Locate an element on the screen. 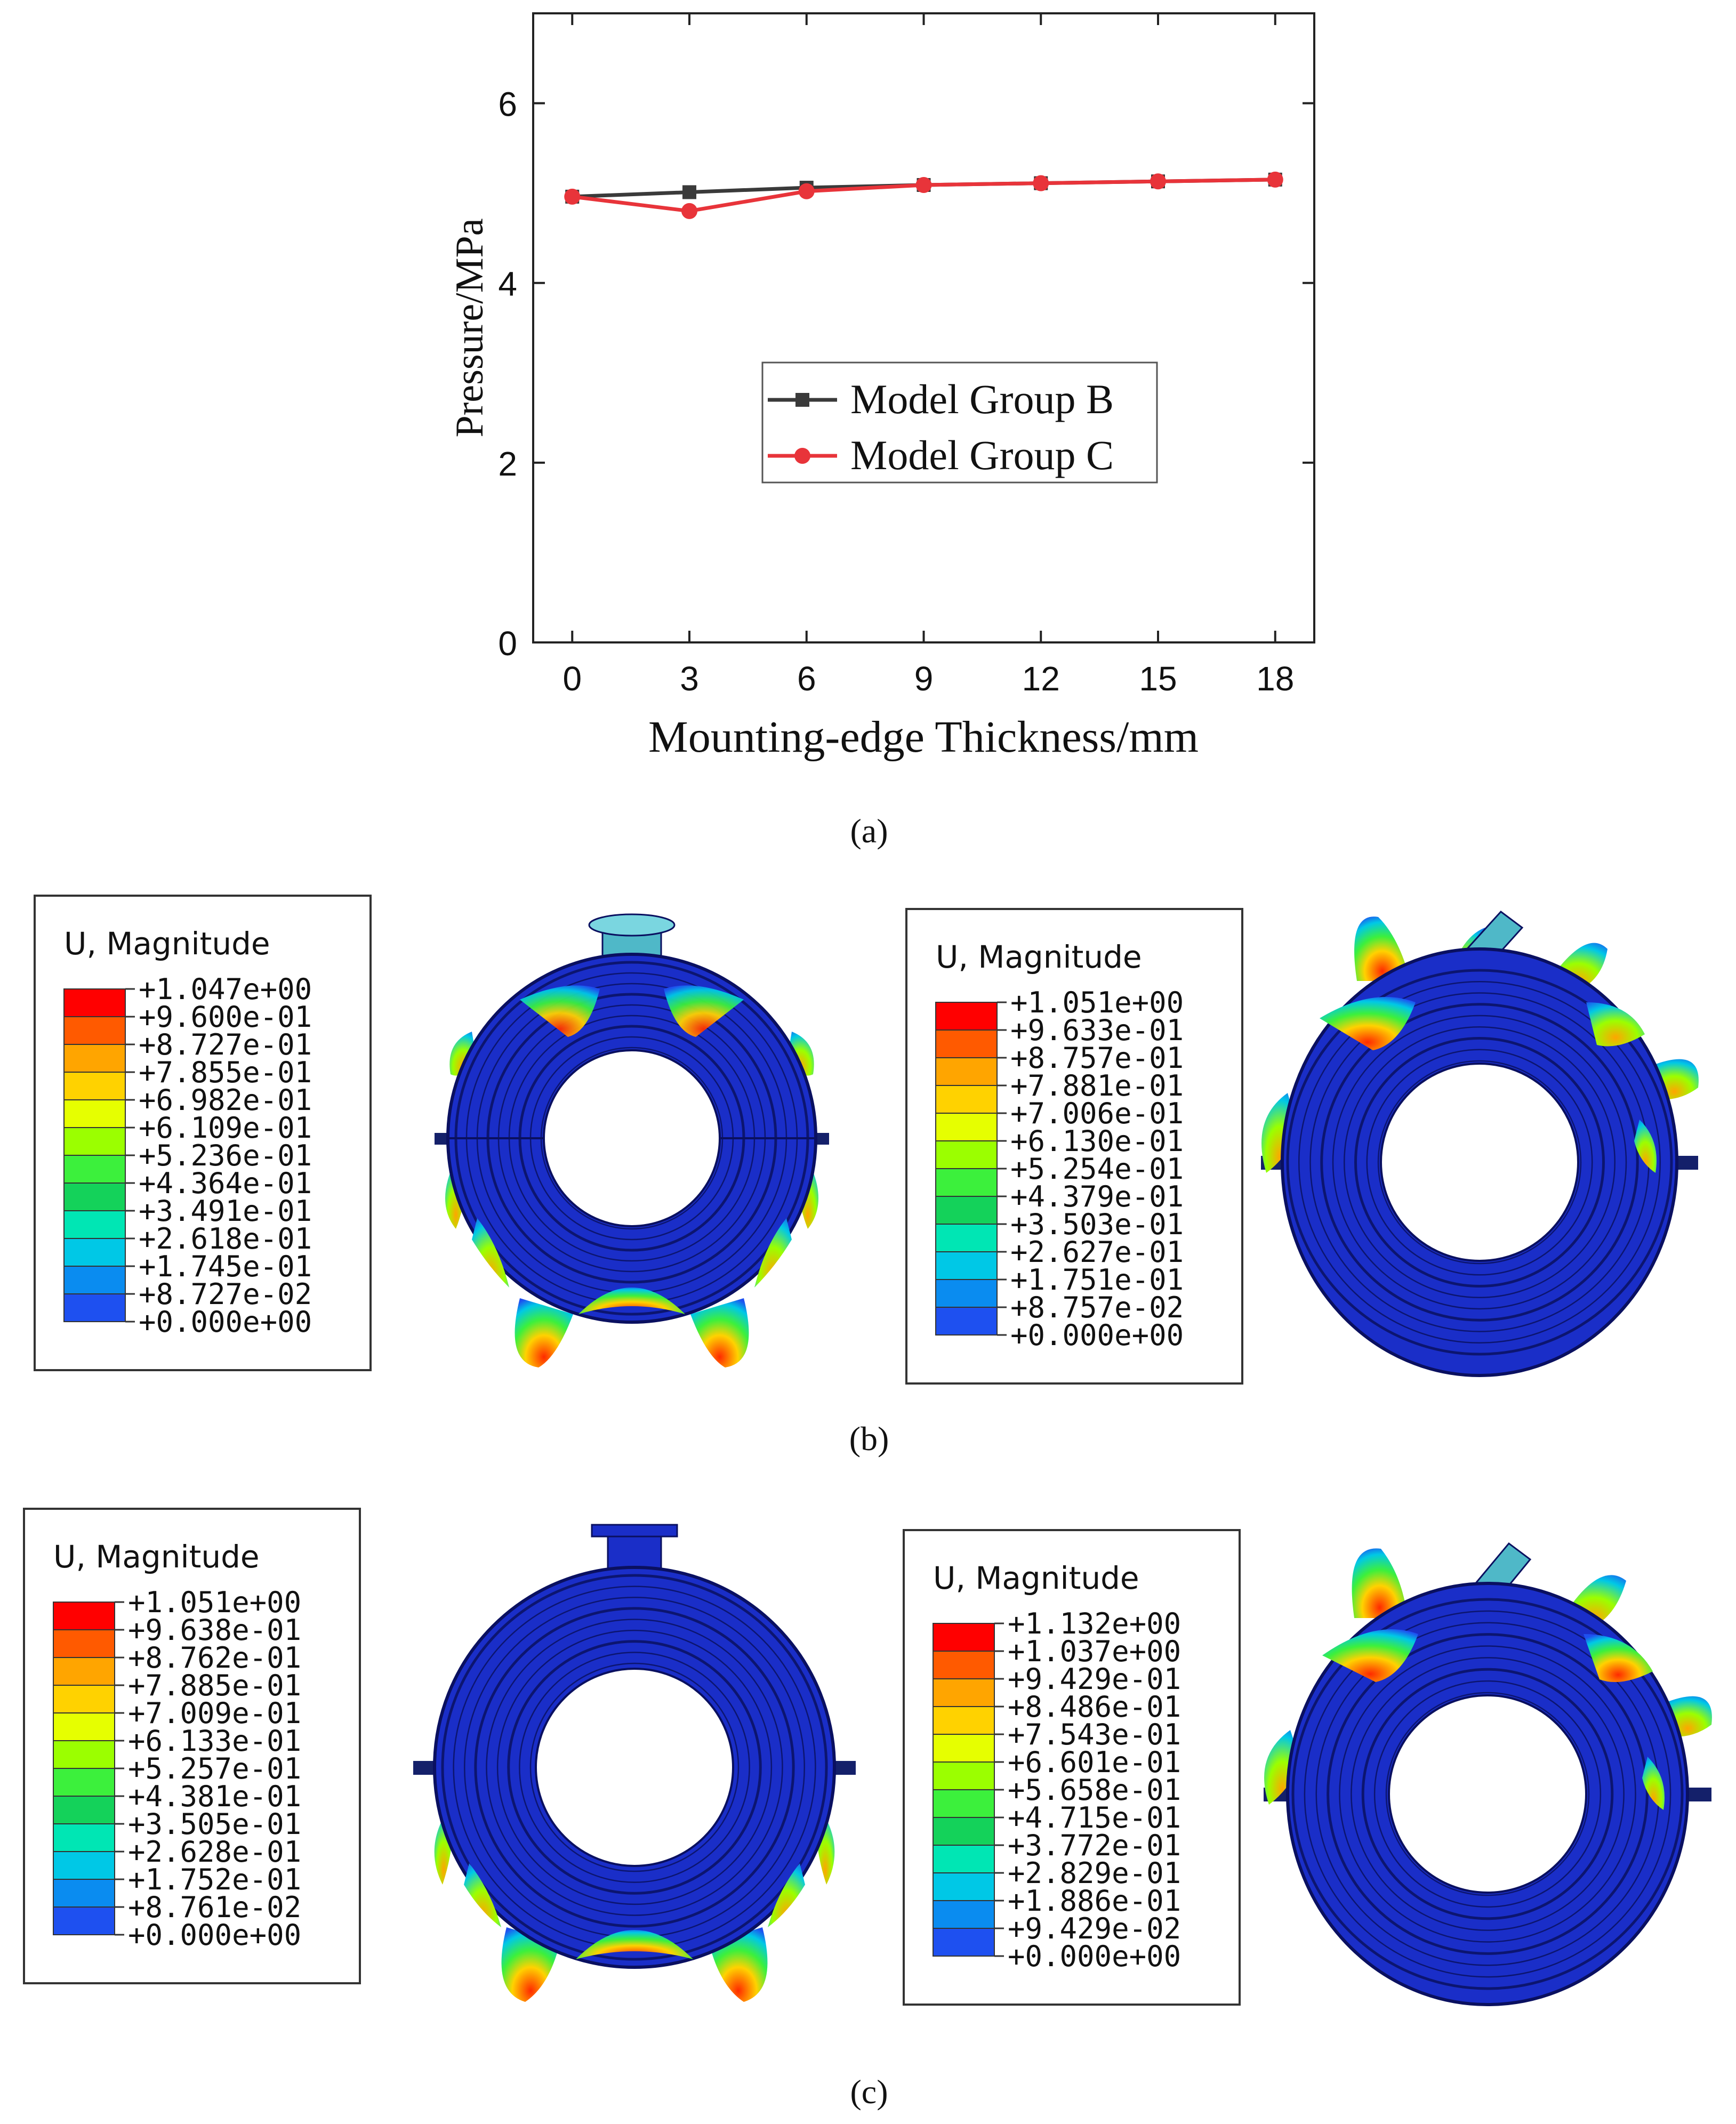  legend-value: +1.751e-01 is located at coordinates (1097, 1280).